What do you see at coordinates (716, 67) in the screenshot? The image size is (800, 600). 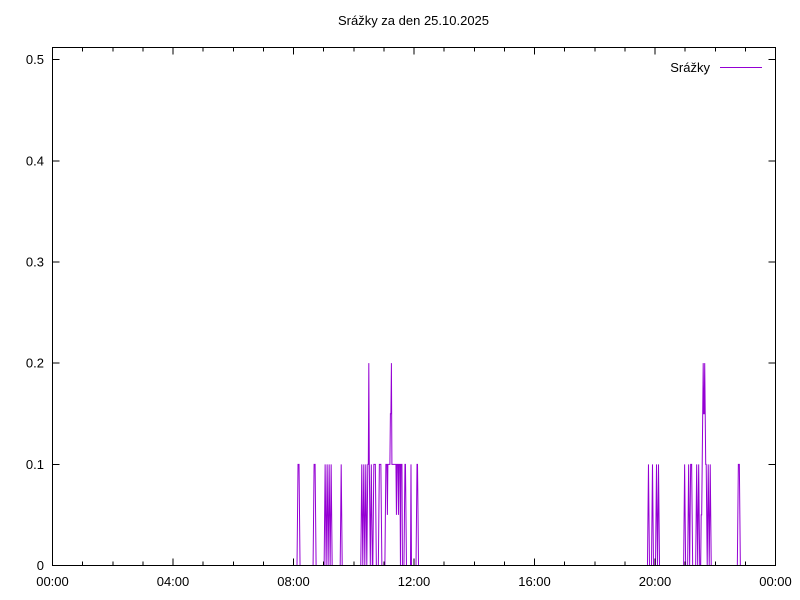 I see `legend: Srážky` at bounding box center [716, 67].